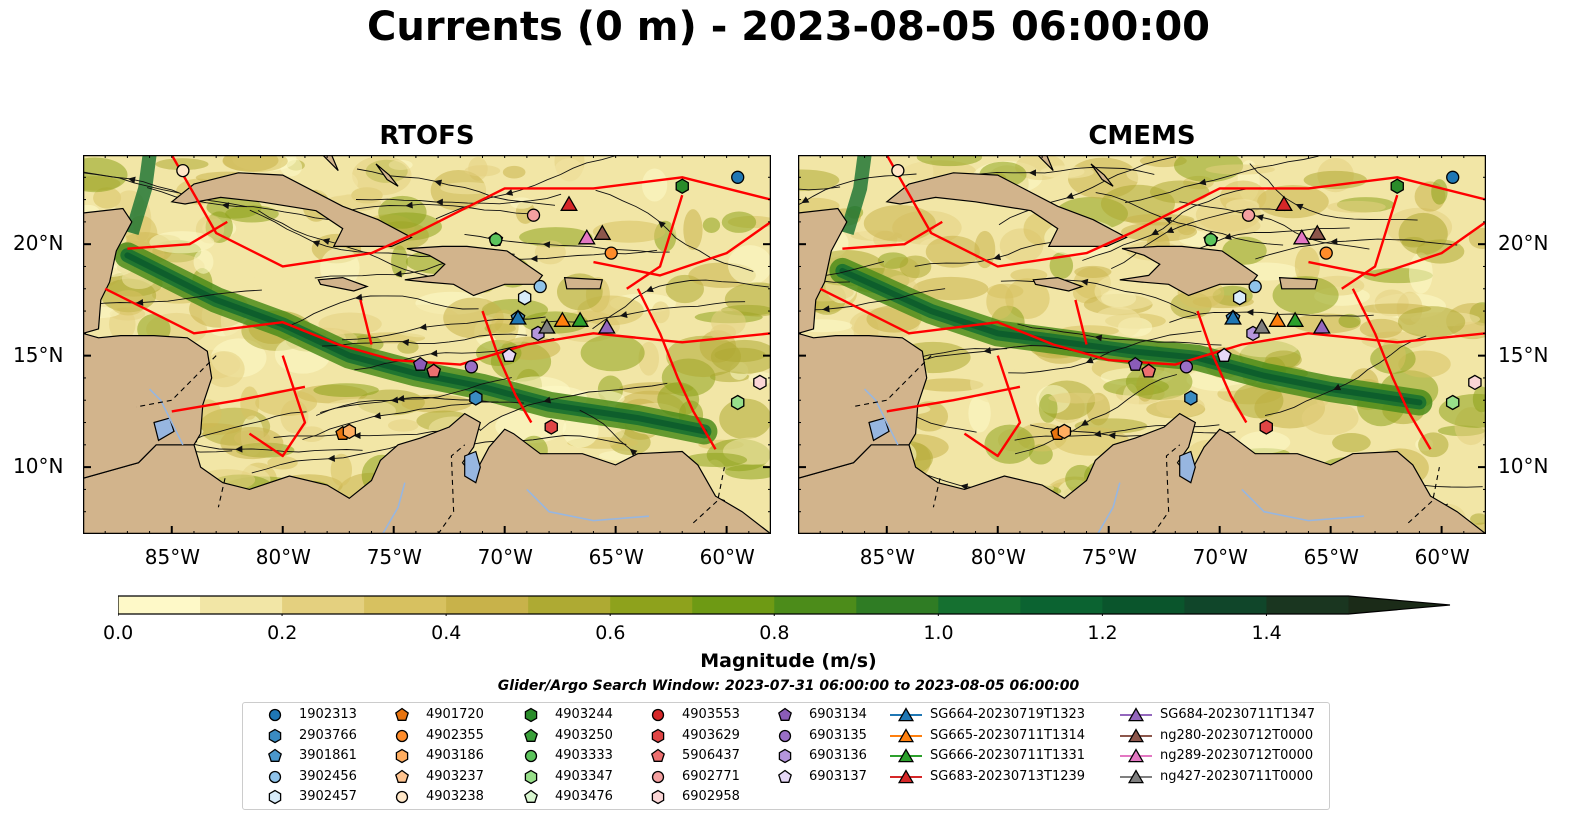 The image size is (1577, 827). Describe the element at coordinates (328, 776) in the screenshot. I see `legend-label: 3902456` at that location.